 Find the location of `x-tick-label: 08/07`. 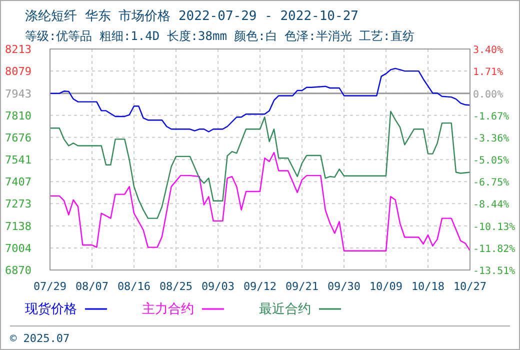

x-tick-label: 08/07 is located at coordinates (92, 286).